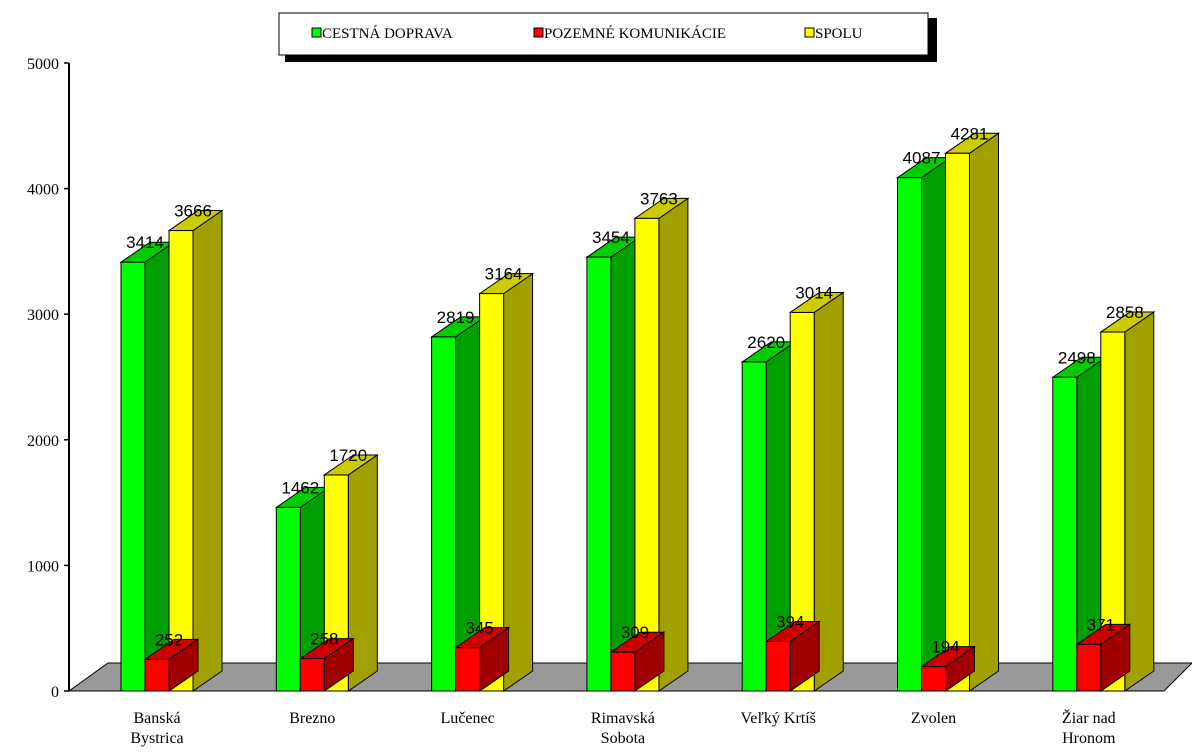  I want to click on data-label: 3164, so click(504, 274).